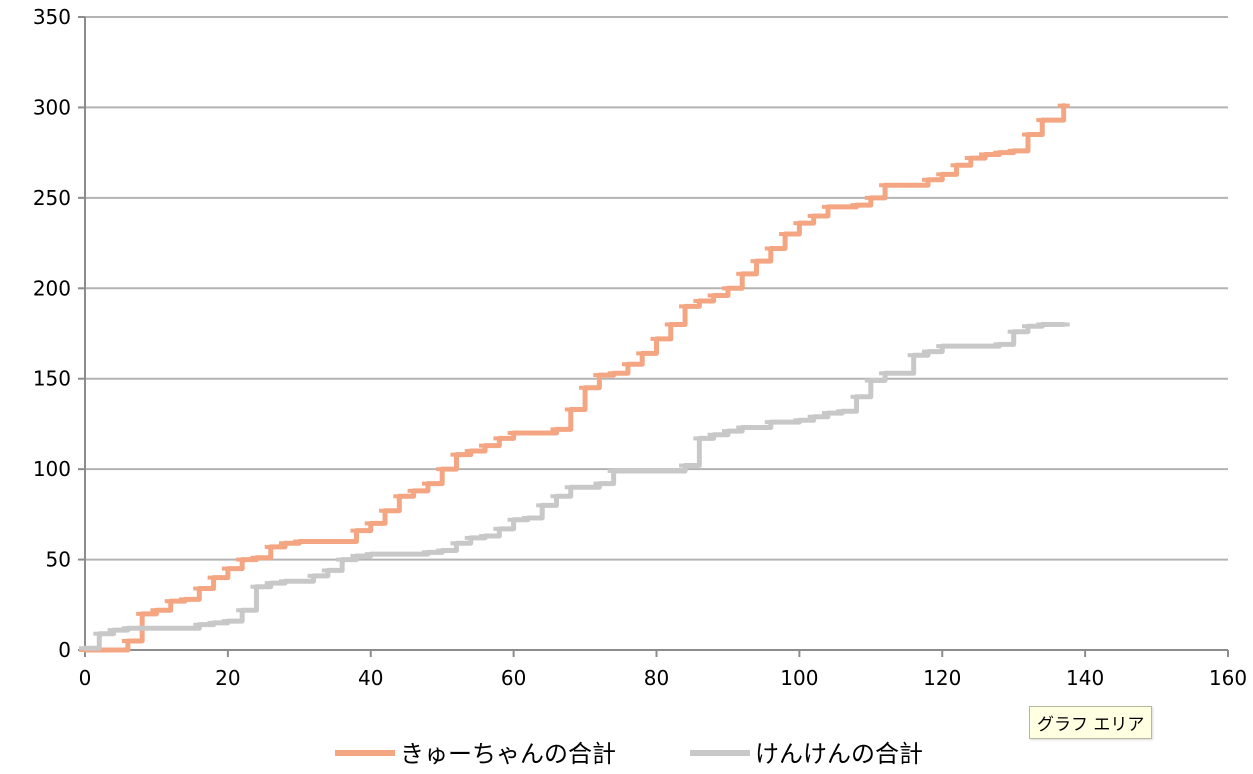 This screenshot has width=1253, height=774. What do you see at coordinates (52, 379) in the screenshot?
I see `y-tick-label: 150` at bounding box center [52, 379].